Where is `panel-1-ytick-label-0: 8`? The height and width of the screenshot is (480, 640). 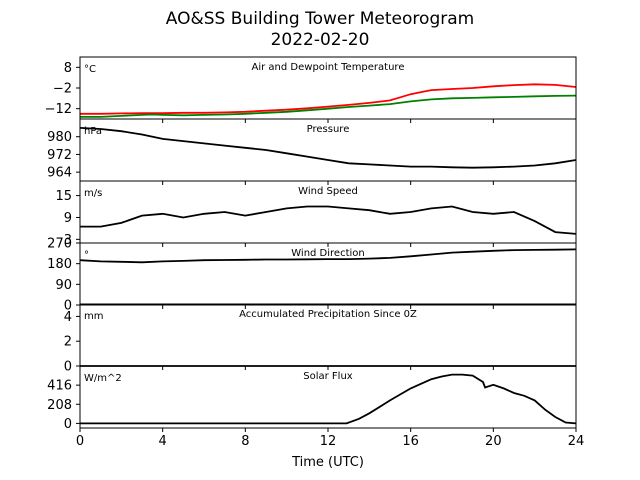
panel-1-ytick-label-0: 8 is located at coordinates (68, 68).